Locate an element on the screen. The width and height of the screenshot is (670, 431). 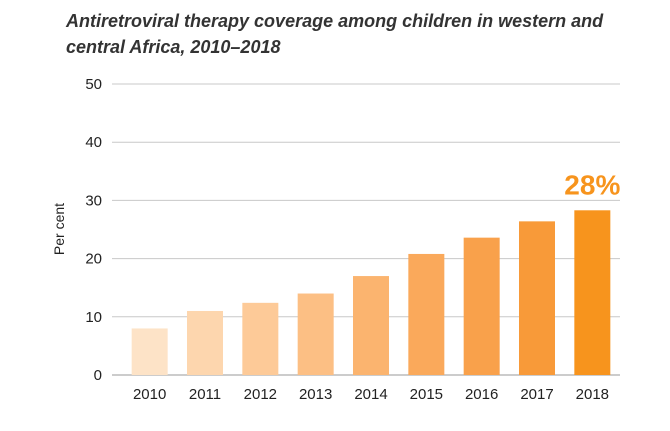
bar-2016 is located at coordinates (481, 306).